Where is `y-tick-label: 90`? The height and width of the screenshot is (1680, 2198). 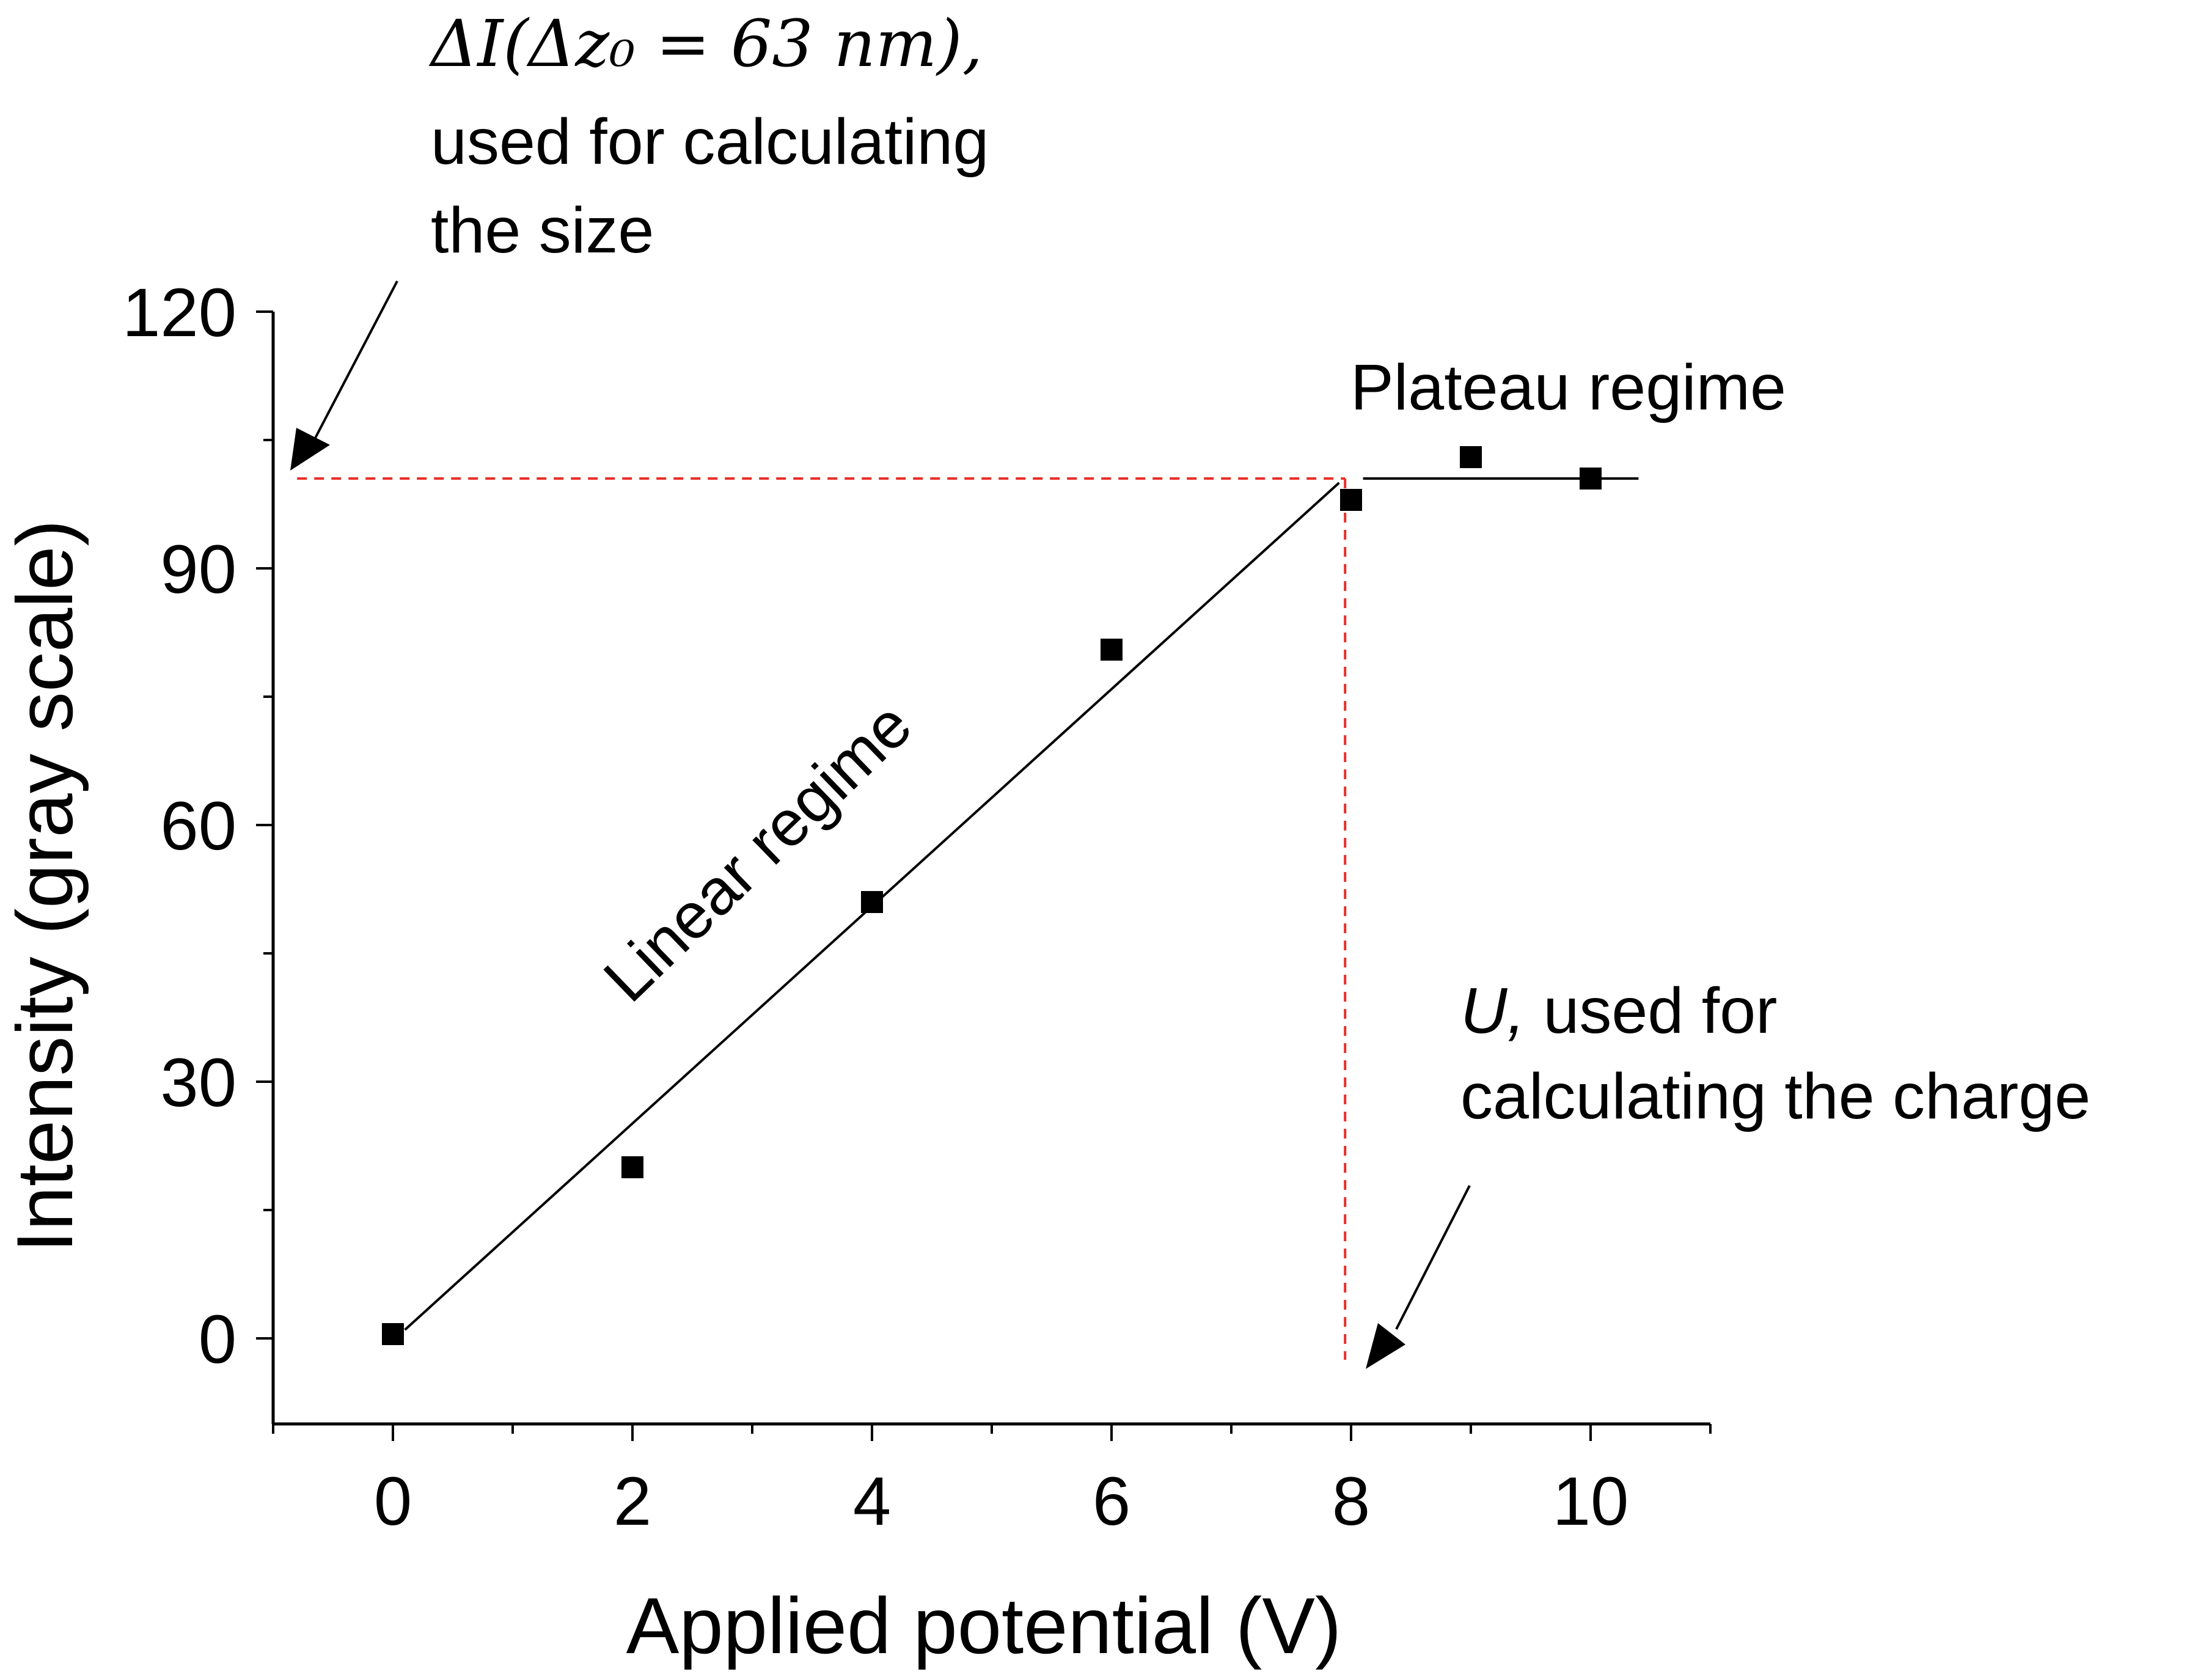 y-tick-label: 90 is located at coordinates (198, 569).